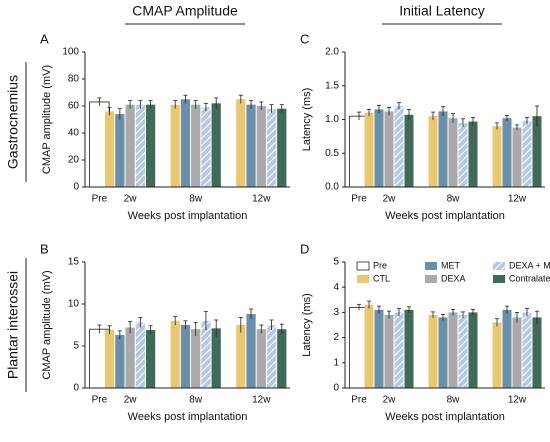 The image size is (550, 442). What do you see at coordinates (336, 287) in the screenshot?
I see `y-tick-label: 4` at bounding box center [336, 287].